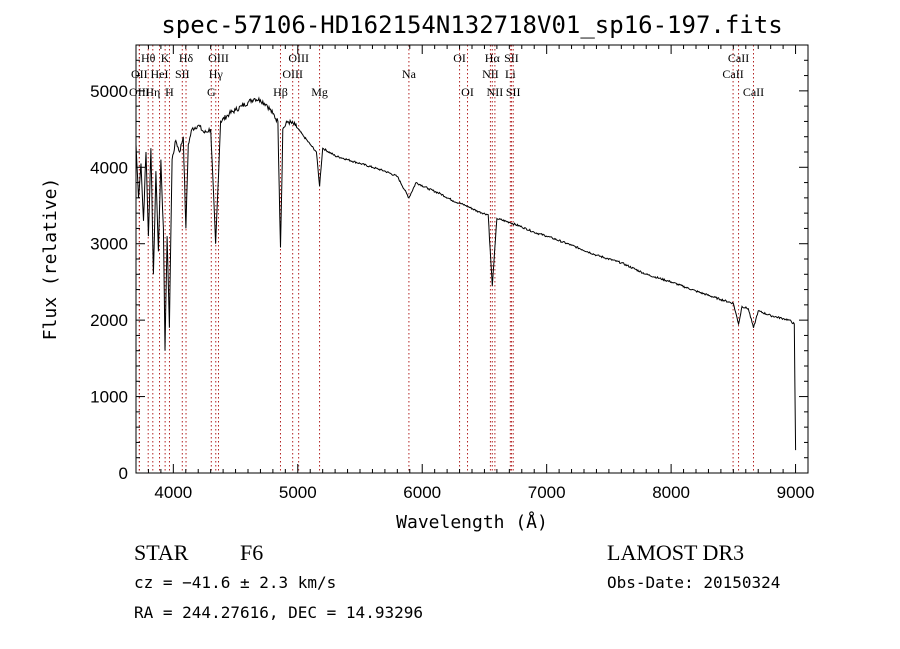 The image size is (900, 649). What do you see at coordinates (148, 58) in the screenshot?
I see `line-label-0: Hθ` at bounding box center [148, 58].